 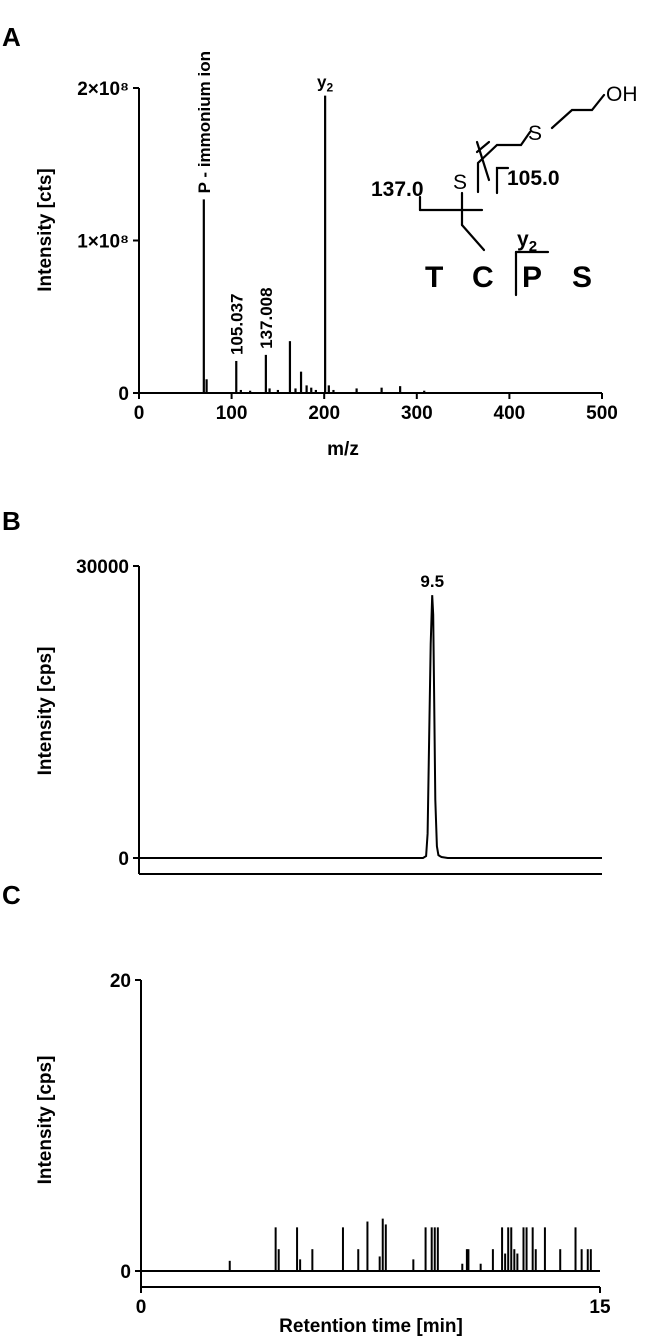 I want to click on ion-y-subscript: 2, so click(x=533, y=246).